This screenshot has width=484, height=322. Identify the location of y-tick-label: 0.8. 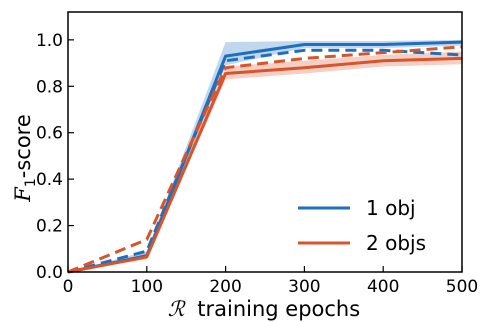
(49, 87).